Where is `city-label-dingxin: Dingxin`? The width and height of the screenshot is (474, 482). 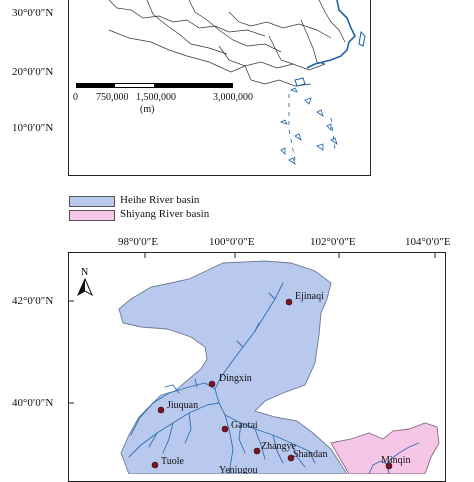 city-label-dingxin: Dingxin is located at coordinates (235, 378).